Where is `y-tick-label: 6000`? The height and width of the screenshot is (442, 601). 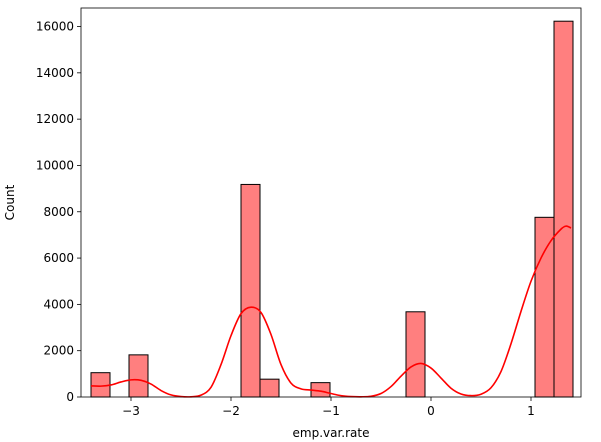
y-tick-label: 6000 is located at coordinates (58, 258).